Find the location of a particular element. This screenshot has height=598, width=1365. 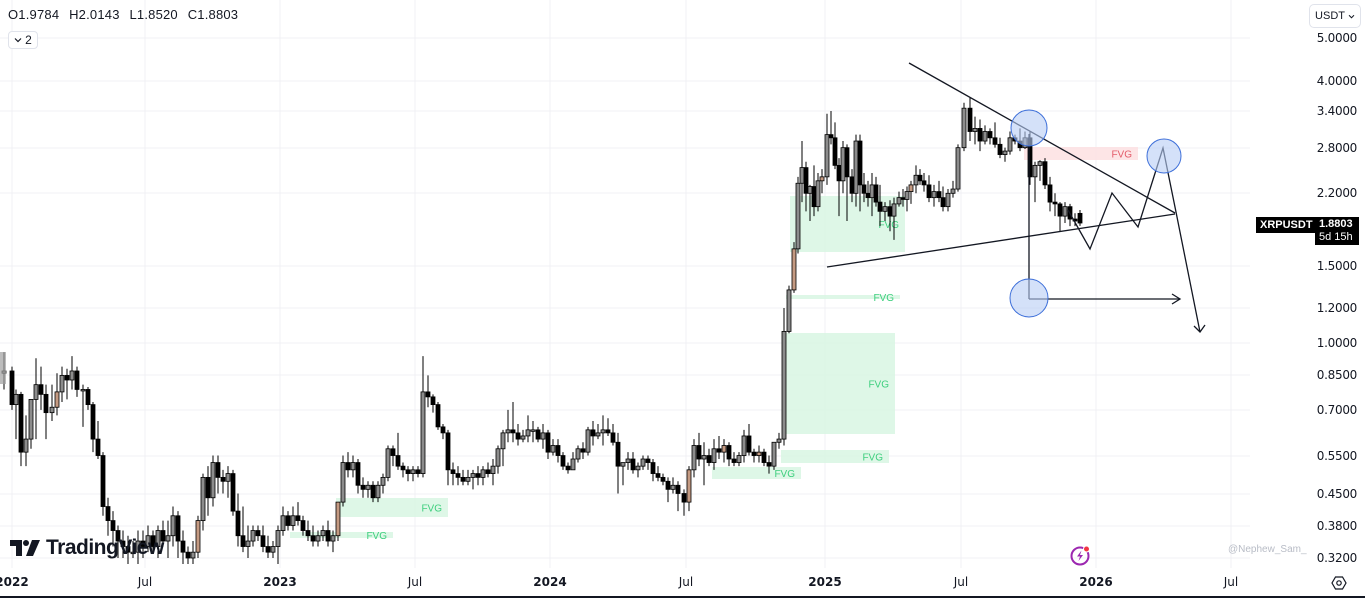

ascending-support-trendline is located at coordinates (1001, 240).